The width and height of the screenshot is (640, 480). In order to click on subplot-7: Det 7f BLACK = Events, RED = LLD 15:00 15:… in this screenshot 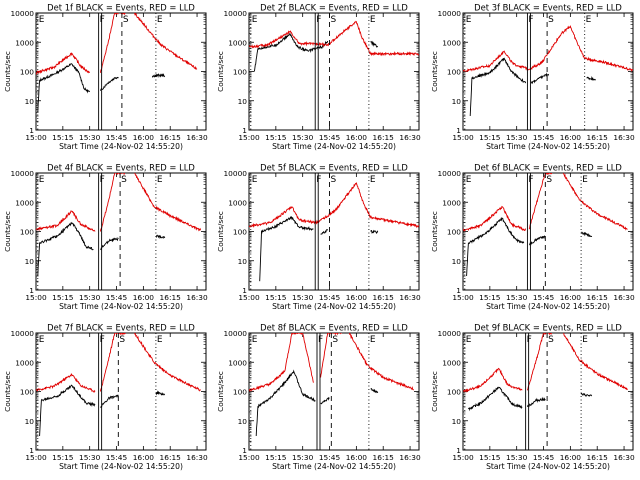, I will do `click(105, 397)`.